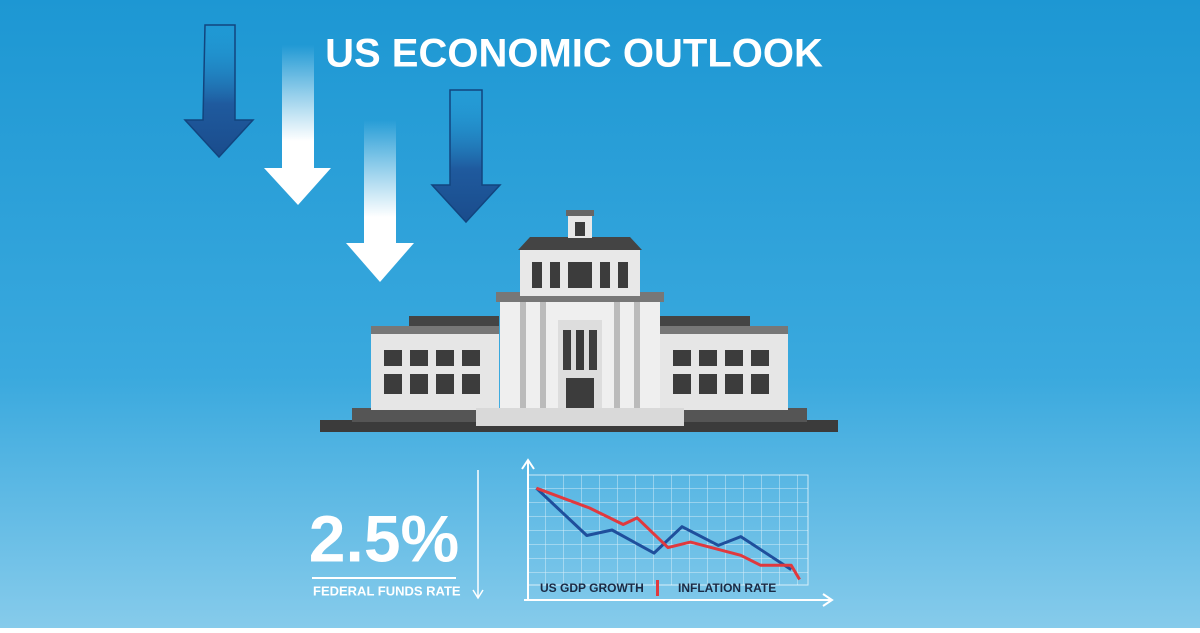 The height and width of the screenshot is (633, 1200). I want to click on chart-grid, so click(668, 530).